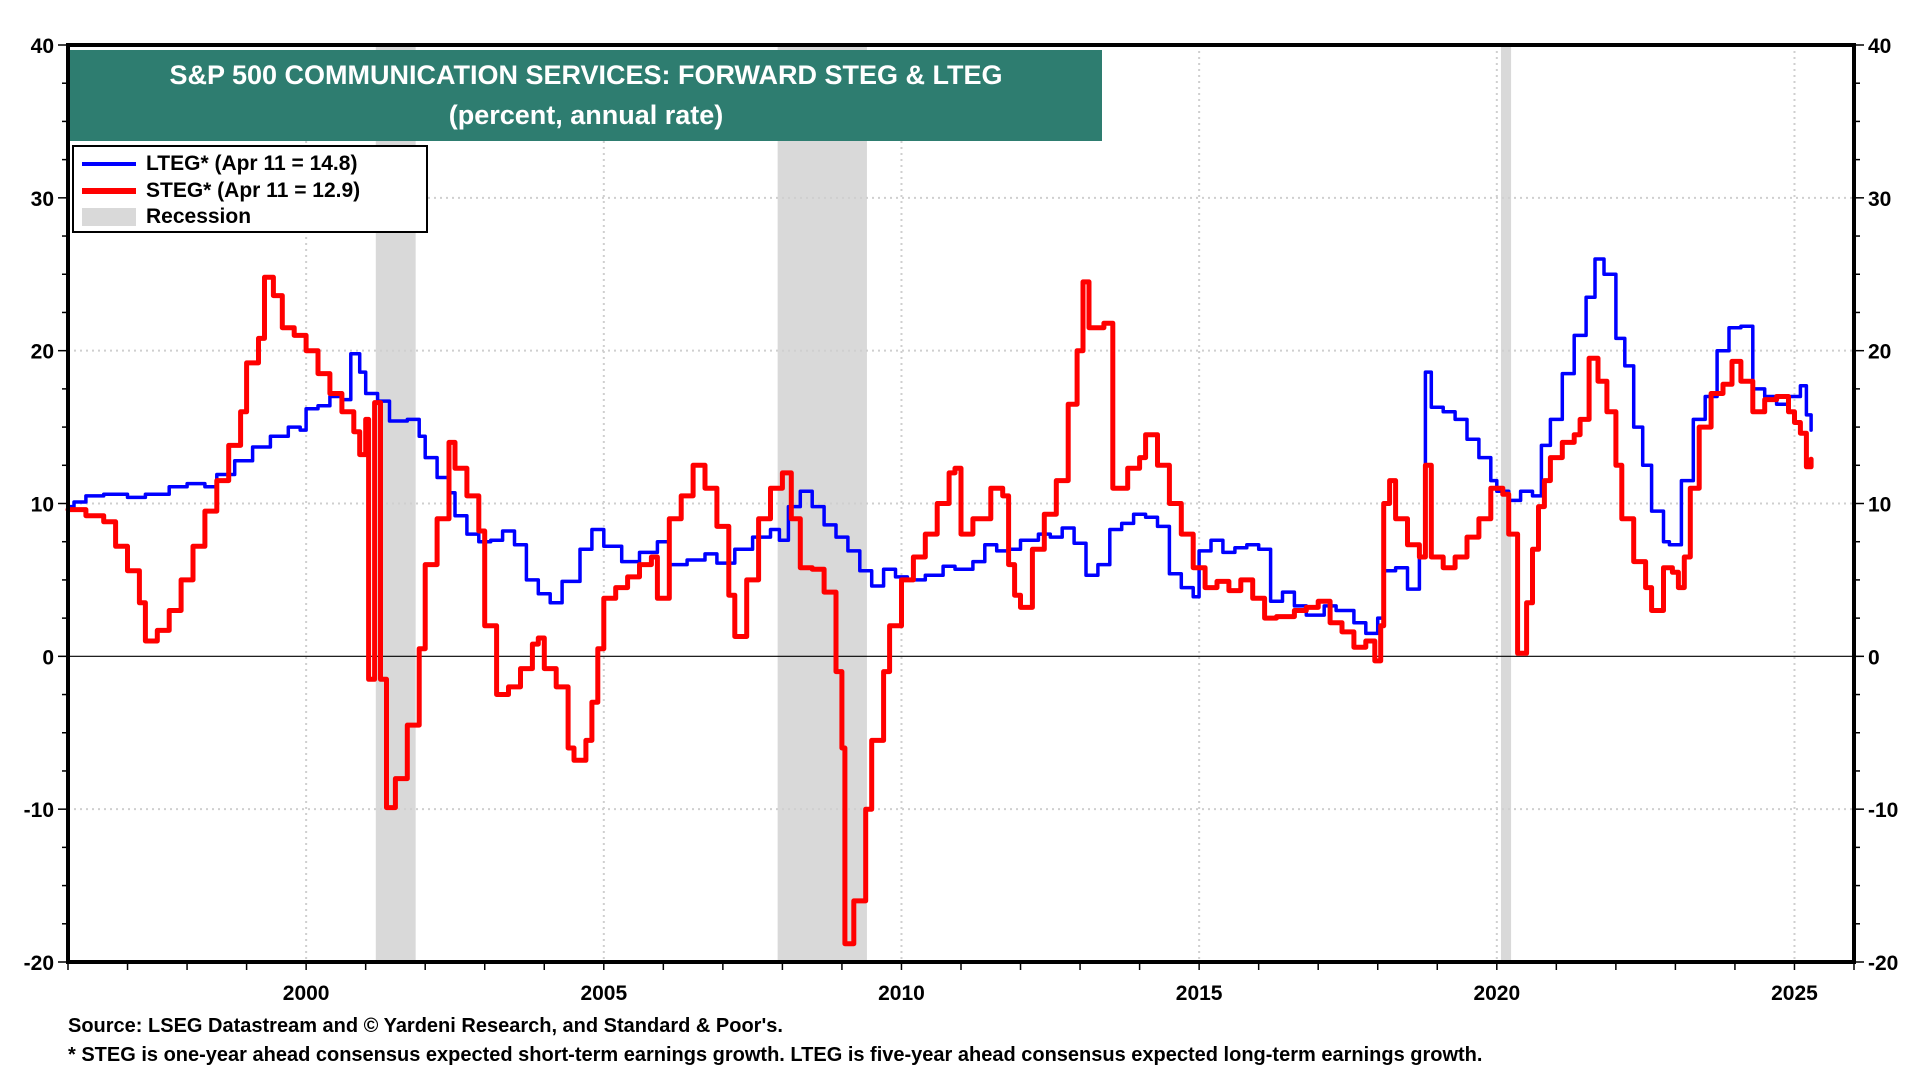  I want to click on y-tick-label-right: 30, so click(1879, 199).